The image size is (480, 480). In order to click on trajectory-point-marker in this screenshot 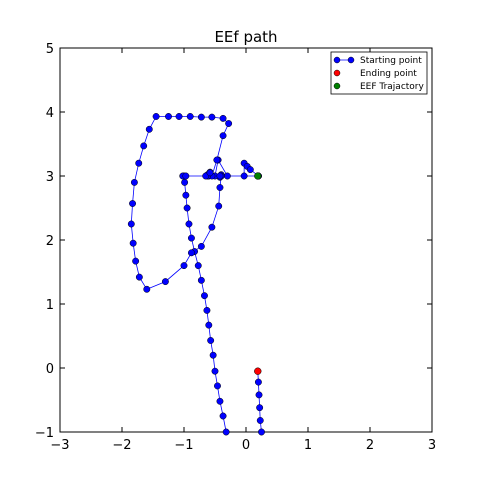, I will do `click(258, 176)`.